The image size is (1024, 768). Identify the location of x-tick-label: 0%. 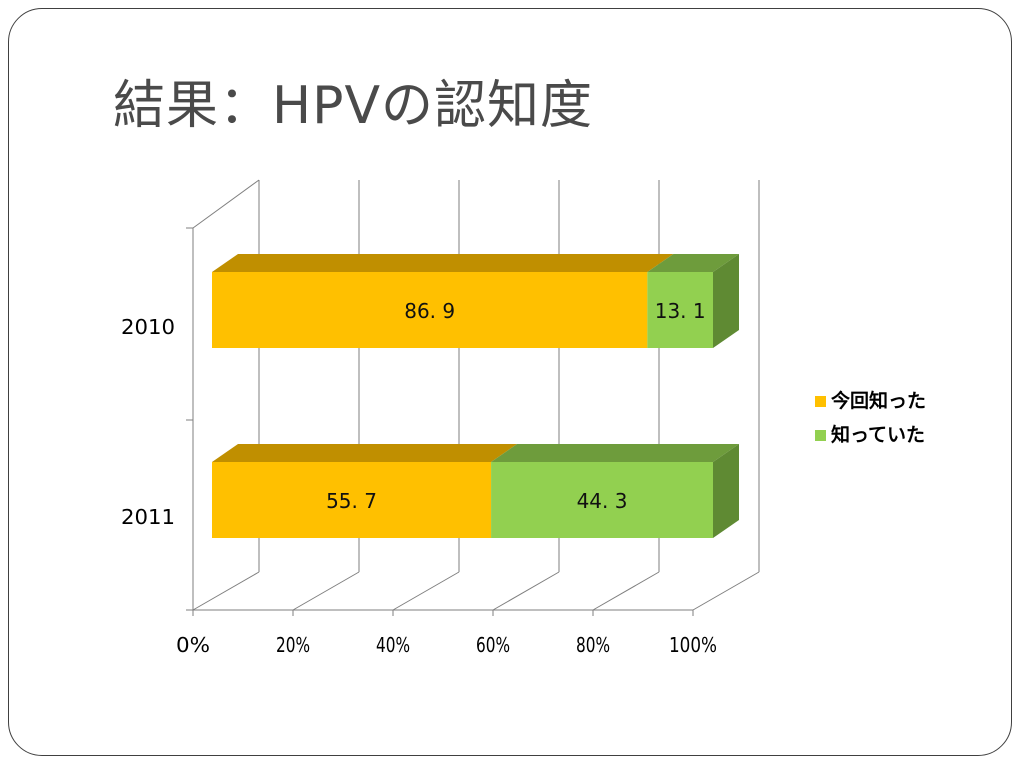
(193, 645).